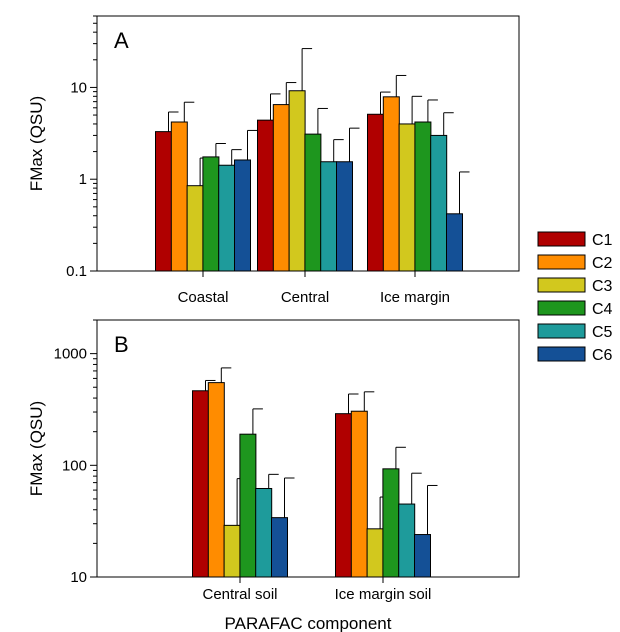 The height and width of the screenshot is (632, 620). What do you see at coordinates (602, 286) in the screenshot?
I see `legend-label: C3` at bounding box center [602, 286].